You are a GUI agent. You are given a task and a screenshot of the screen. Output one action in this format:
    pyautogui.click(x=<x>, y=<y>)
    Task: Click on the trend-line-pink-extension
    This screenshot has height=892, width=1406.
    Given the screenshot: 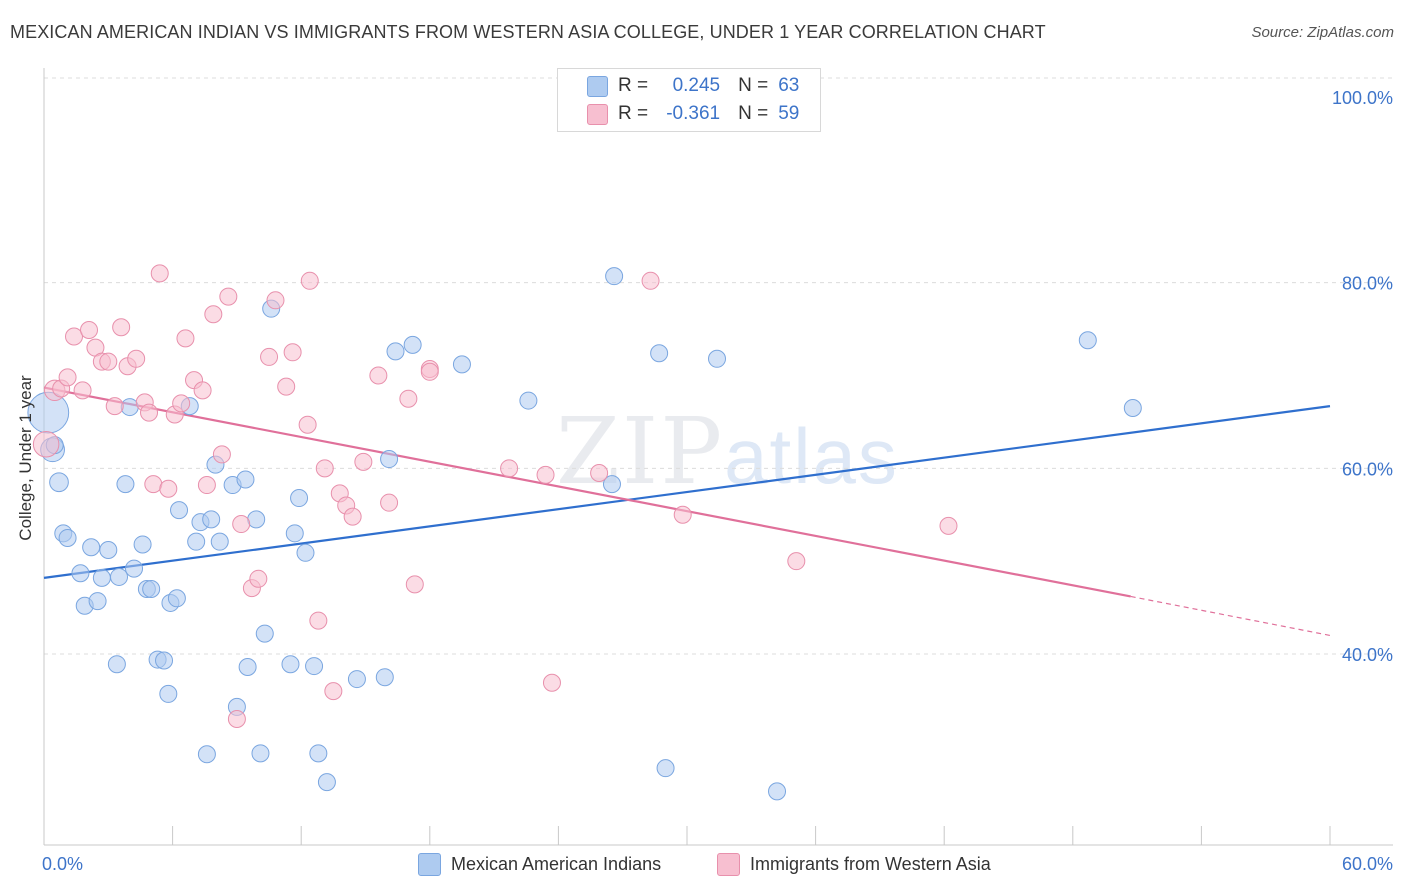 What is the action you would take?
    pyautogui.click(x=1230, y=616)
    